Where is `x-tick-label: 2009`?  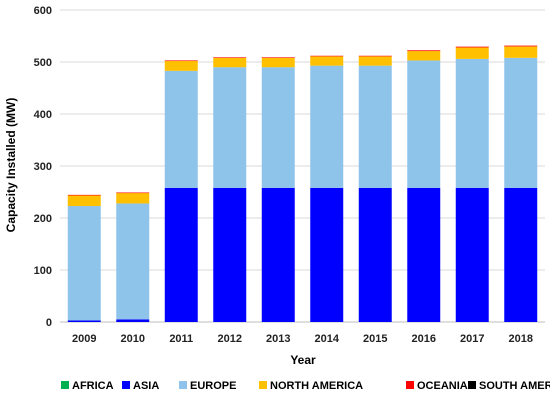
x-tick-label: 2009 is located at coordinates (84, 339).